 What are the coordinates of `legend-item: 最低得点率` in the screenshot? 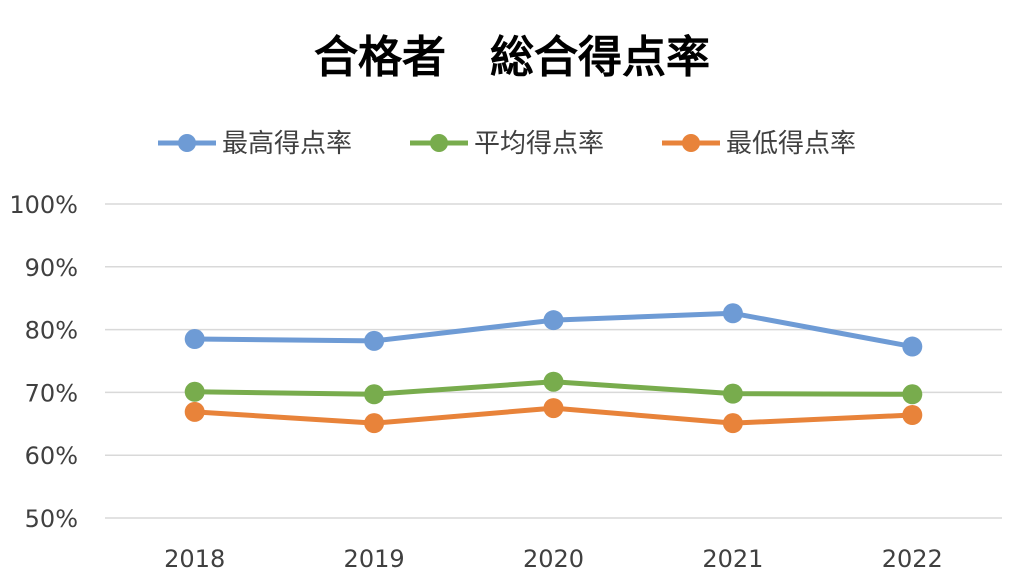 It's located at (759, 144).